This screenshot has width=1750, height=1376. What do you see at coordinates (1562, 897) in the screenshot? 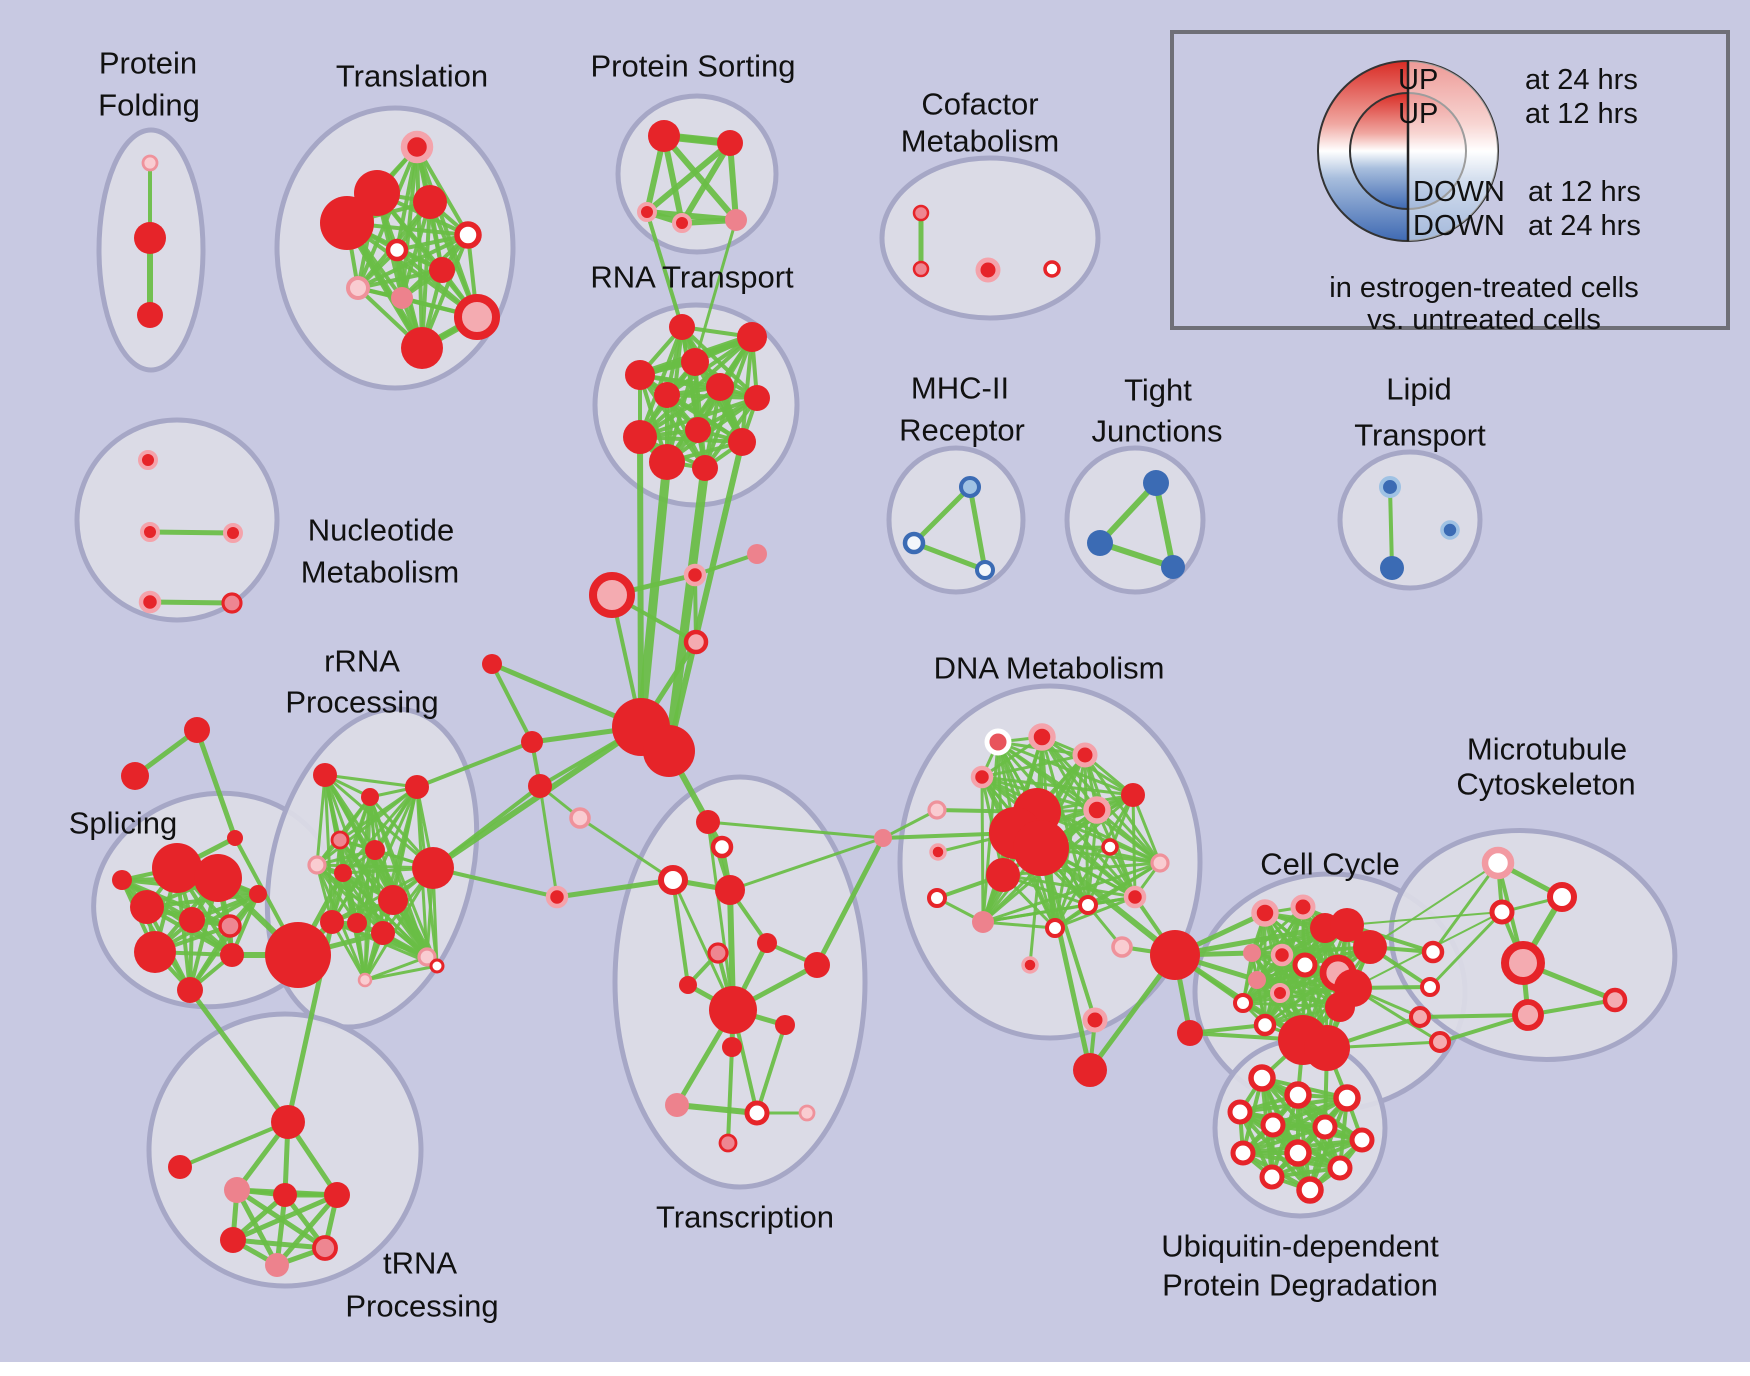
I see `node-mt1` at bounding box center [1562, 897].